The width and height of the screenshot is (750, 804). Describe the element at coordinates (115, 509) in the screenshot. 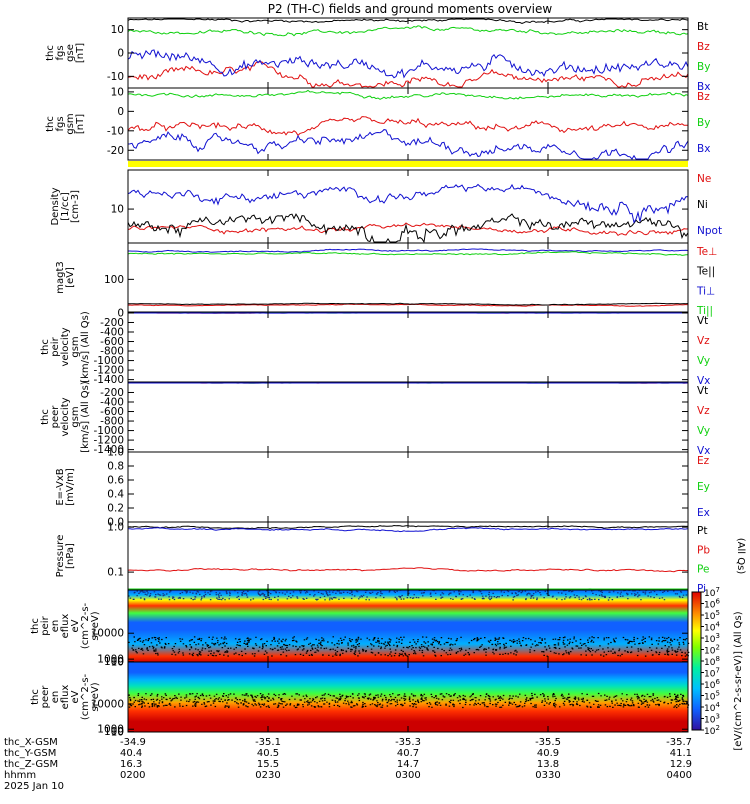

I see `y-tick-label: 0.2` at that location.